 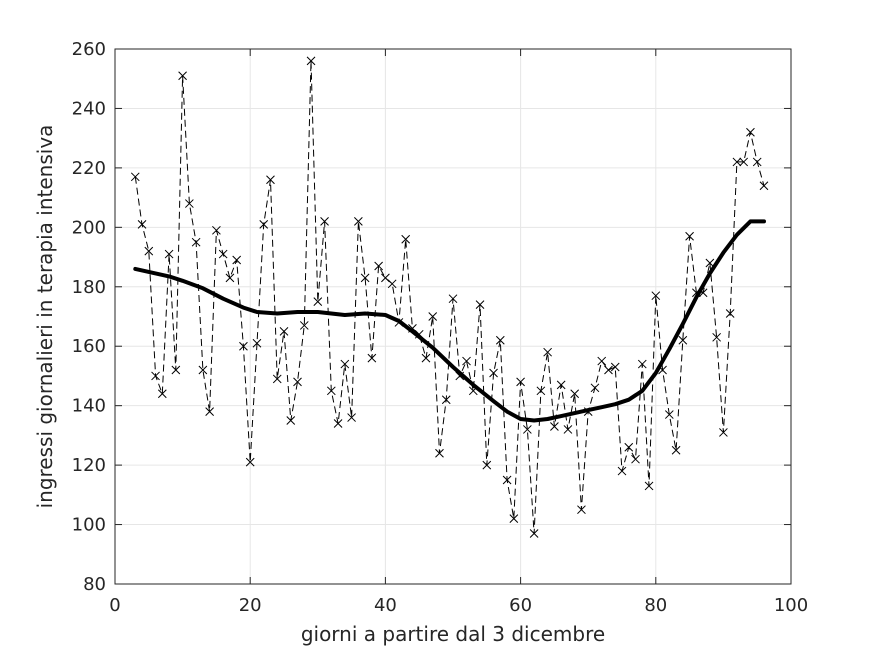 I want to click on y-tick-label: 240, so click(x=89, y=108).